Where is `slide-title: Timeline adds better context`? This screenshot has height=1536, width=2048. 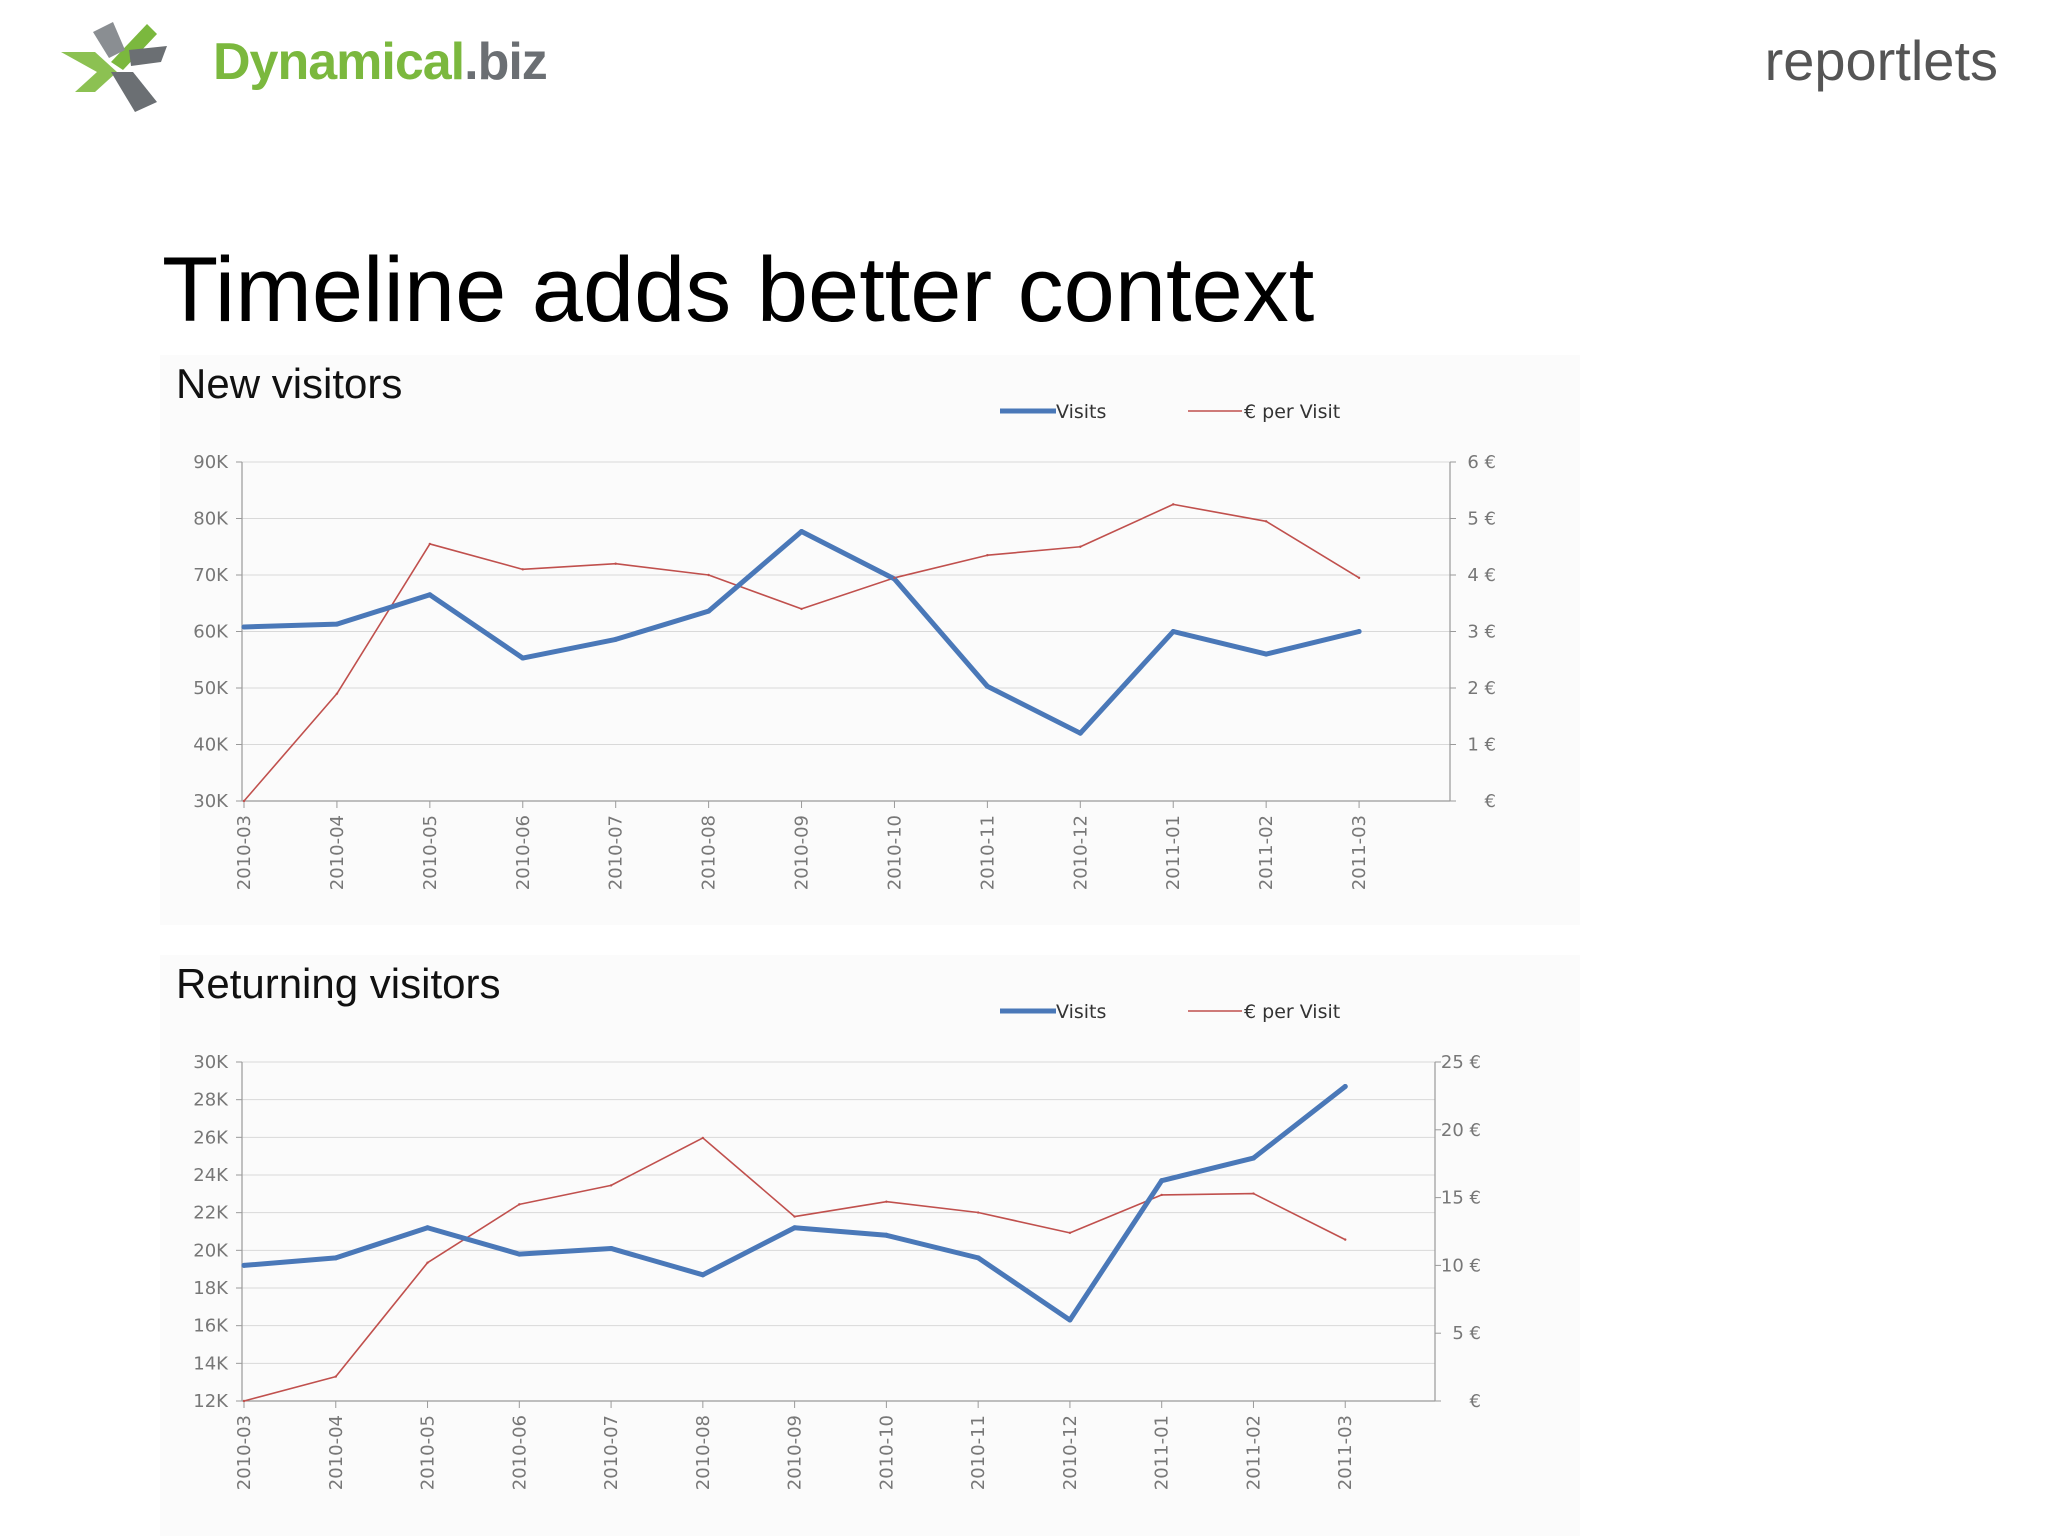
slide-title: Timeline adds better context is located at coordinates (738, 290).